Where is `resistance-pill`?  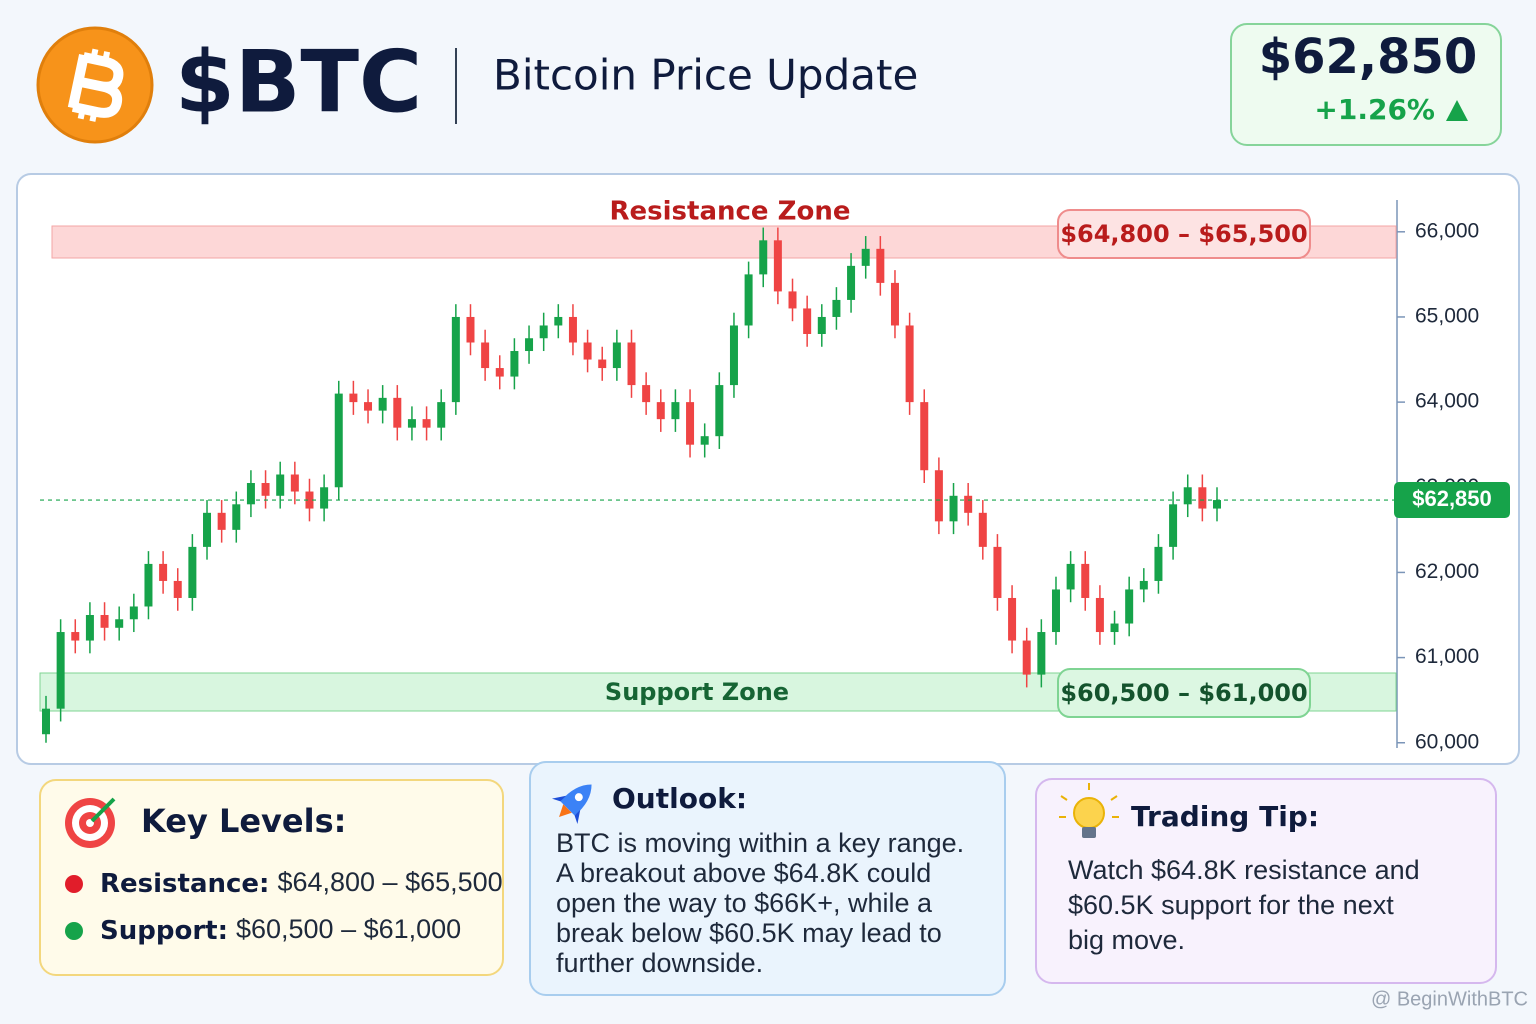 resistance-pill is located at coordinates (1184, 234).